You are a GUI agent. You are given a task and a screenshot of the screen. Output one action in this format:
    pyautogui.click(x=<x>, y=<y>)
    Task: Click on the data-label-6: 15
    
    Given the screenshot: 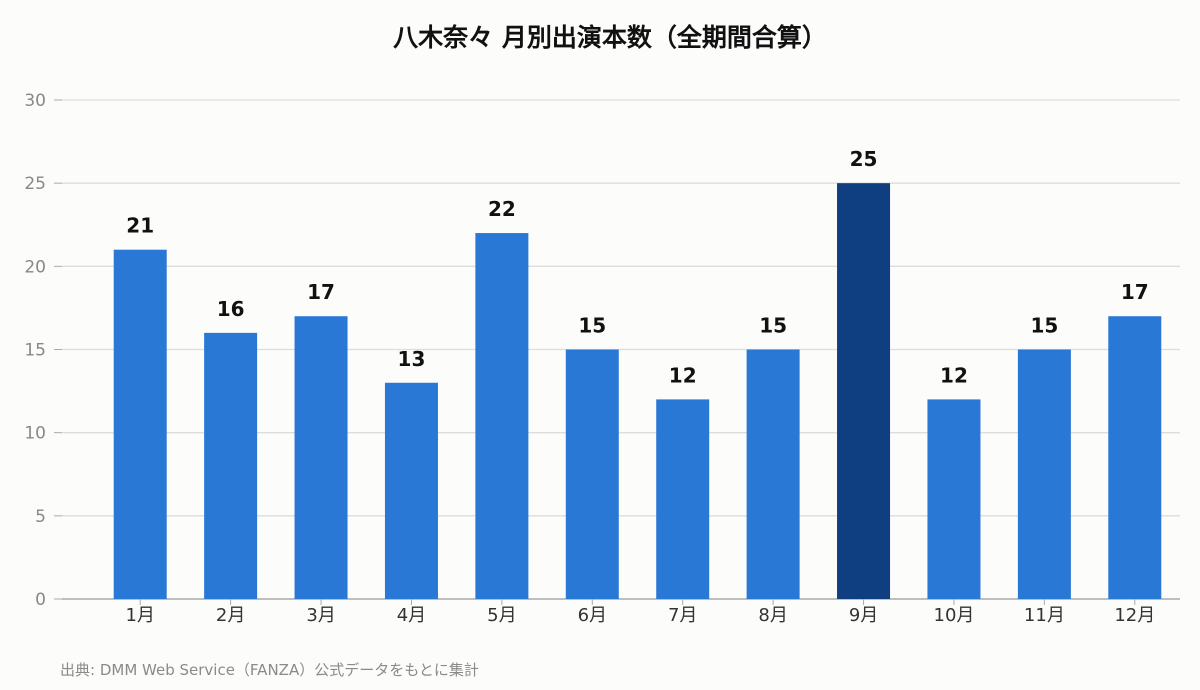 What is the action you would take?
    pyautogui.click(x=592, y=326)
    